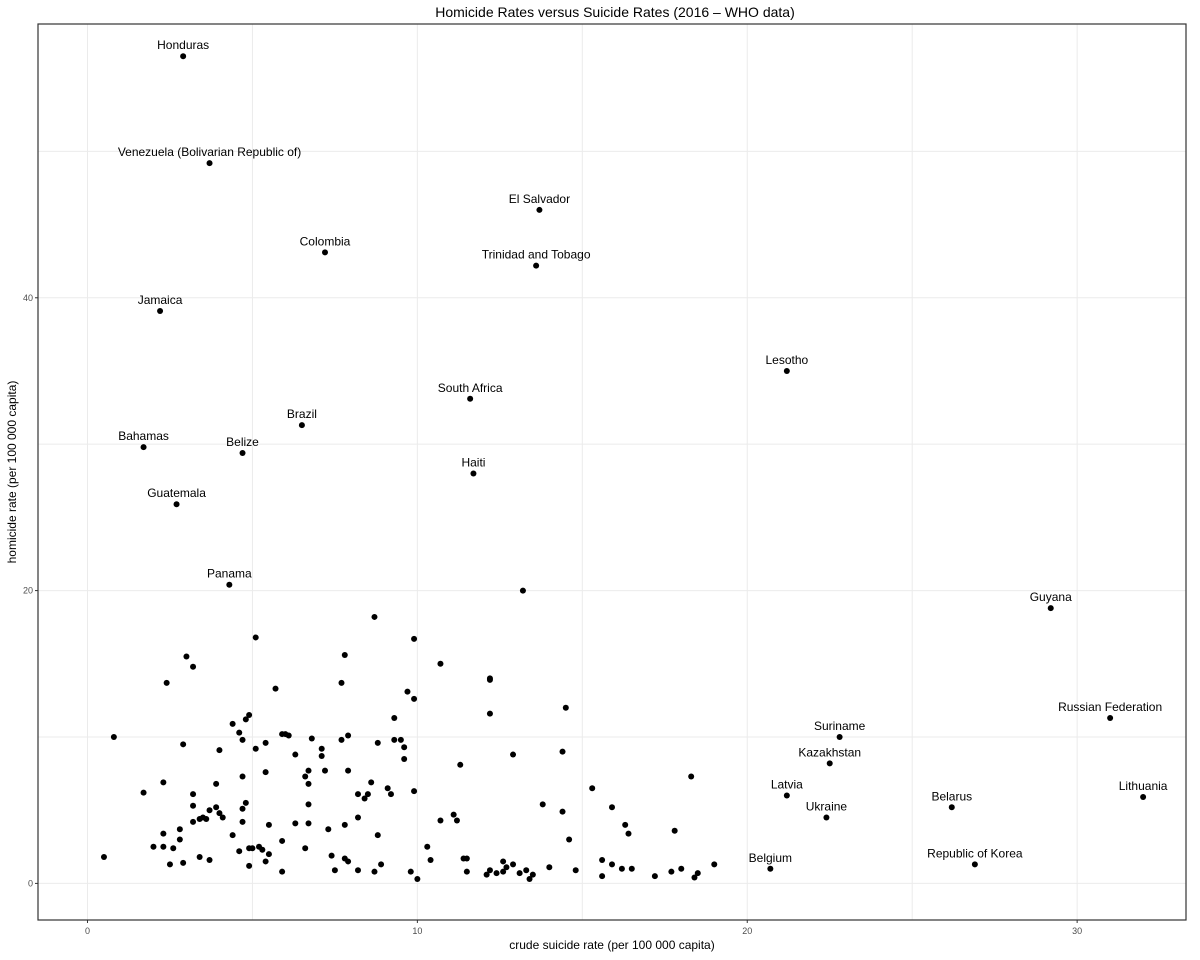 The width and height of the screenshot is (1200, 960). What do you see at coordinates (470, 388) in the screenshot?
I see `point-label: South Africa` at bounding box center [470, 388].